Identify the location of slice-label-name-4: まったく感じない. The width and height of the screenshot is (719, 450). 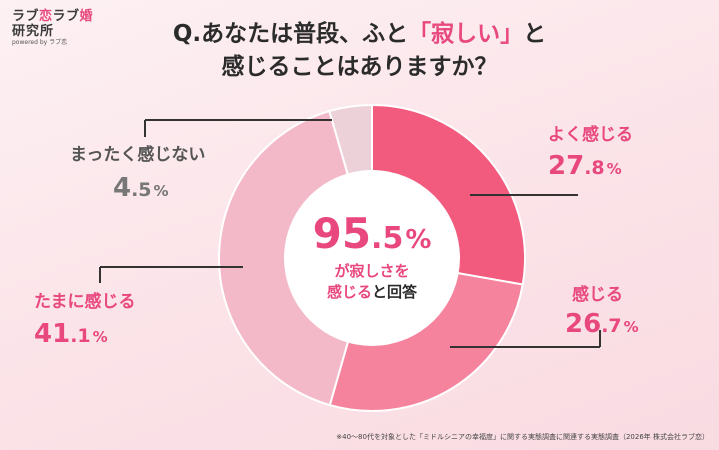
(137, 154).